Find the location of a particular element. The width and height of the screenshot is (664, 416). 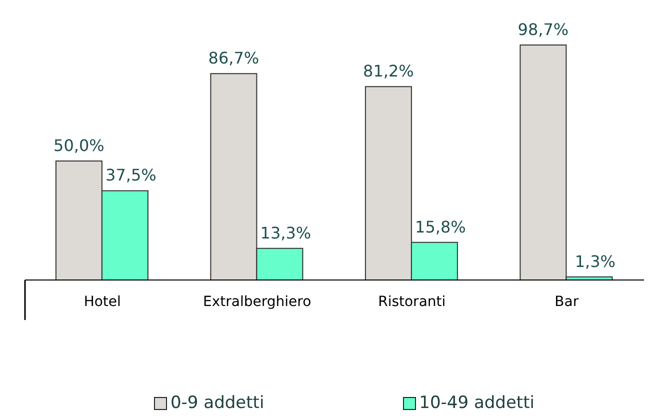

legend-label: 10-49 addetti is located at coordinates (476, 403).